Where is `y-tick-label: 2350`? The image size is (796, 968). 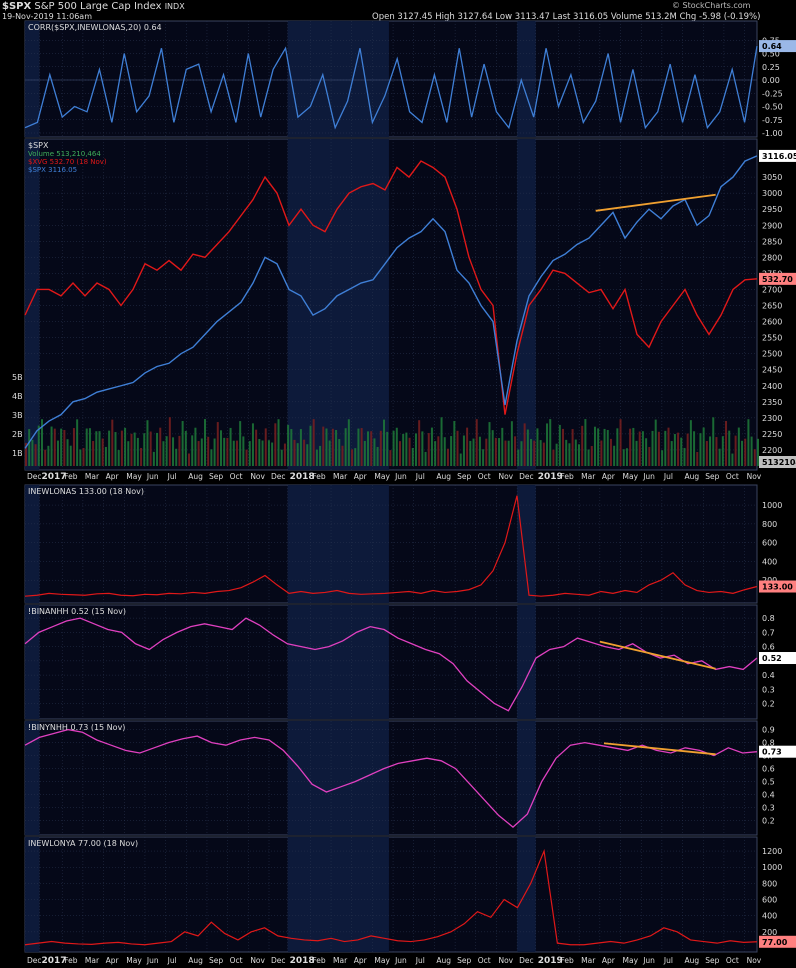 y-tick-label: 2350 is located at coordinates (772, 402).